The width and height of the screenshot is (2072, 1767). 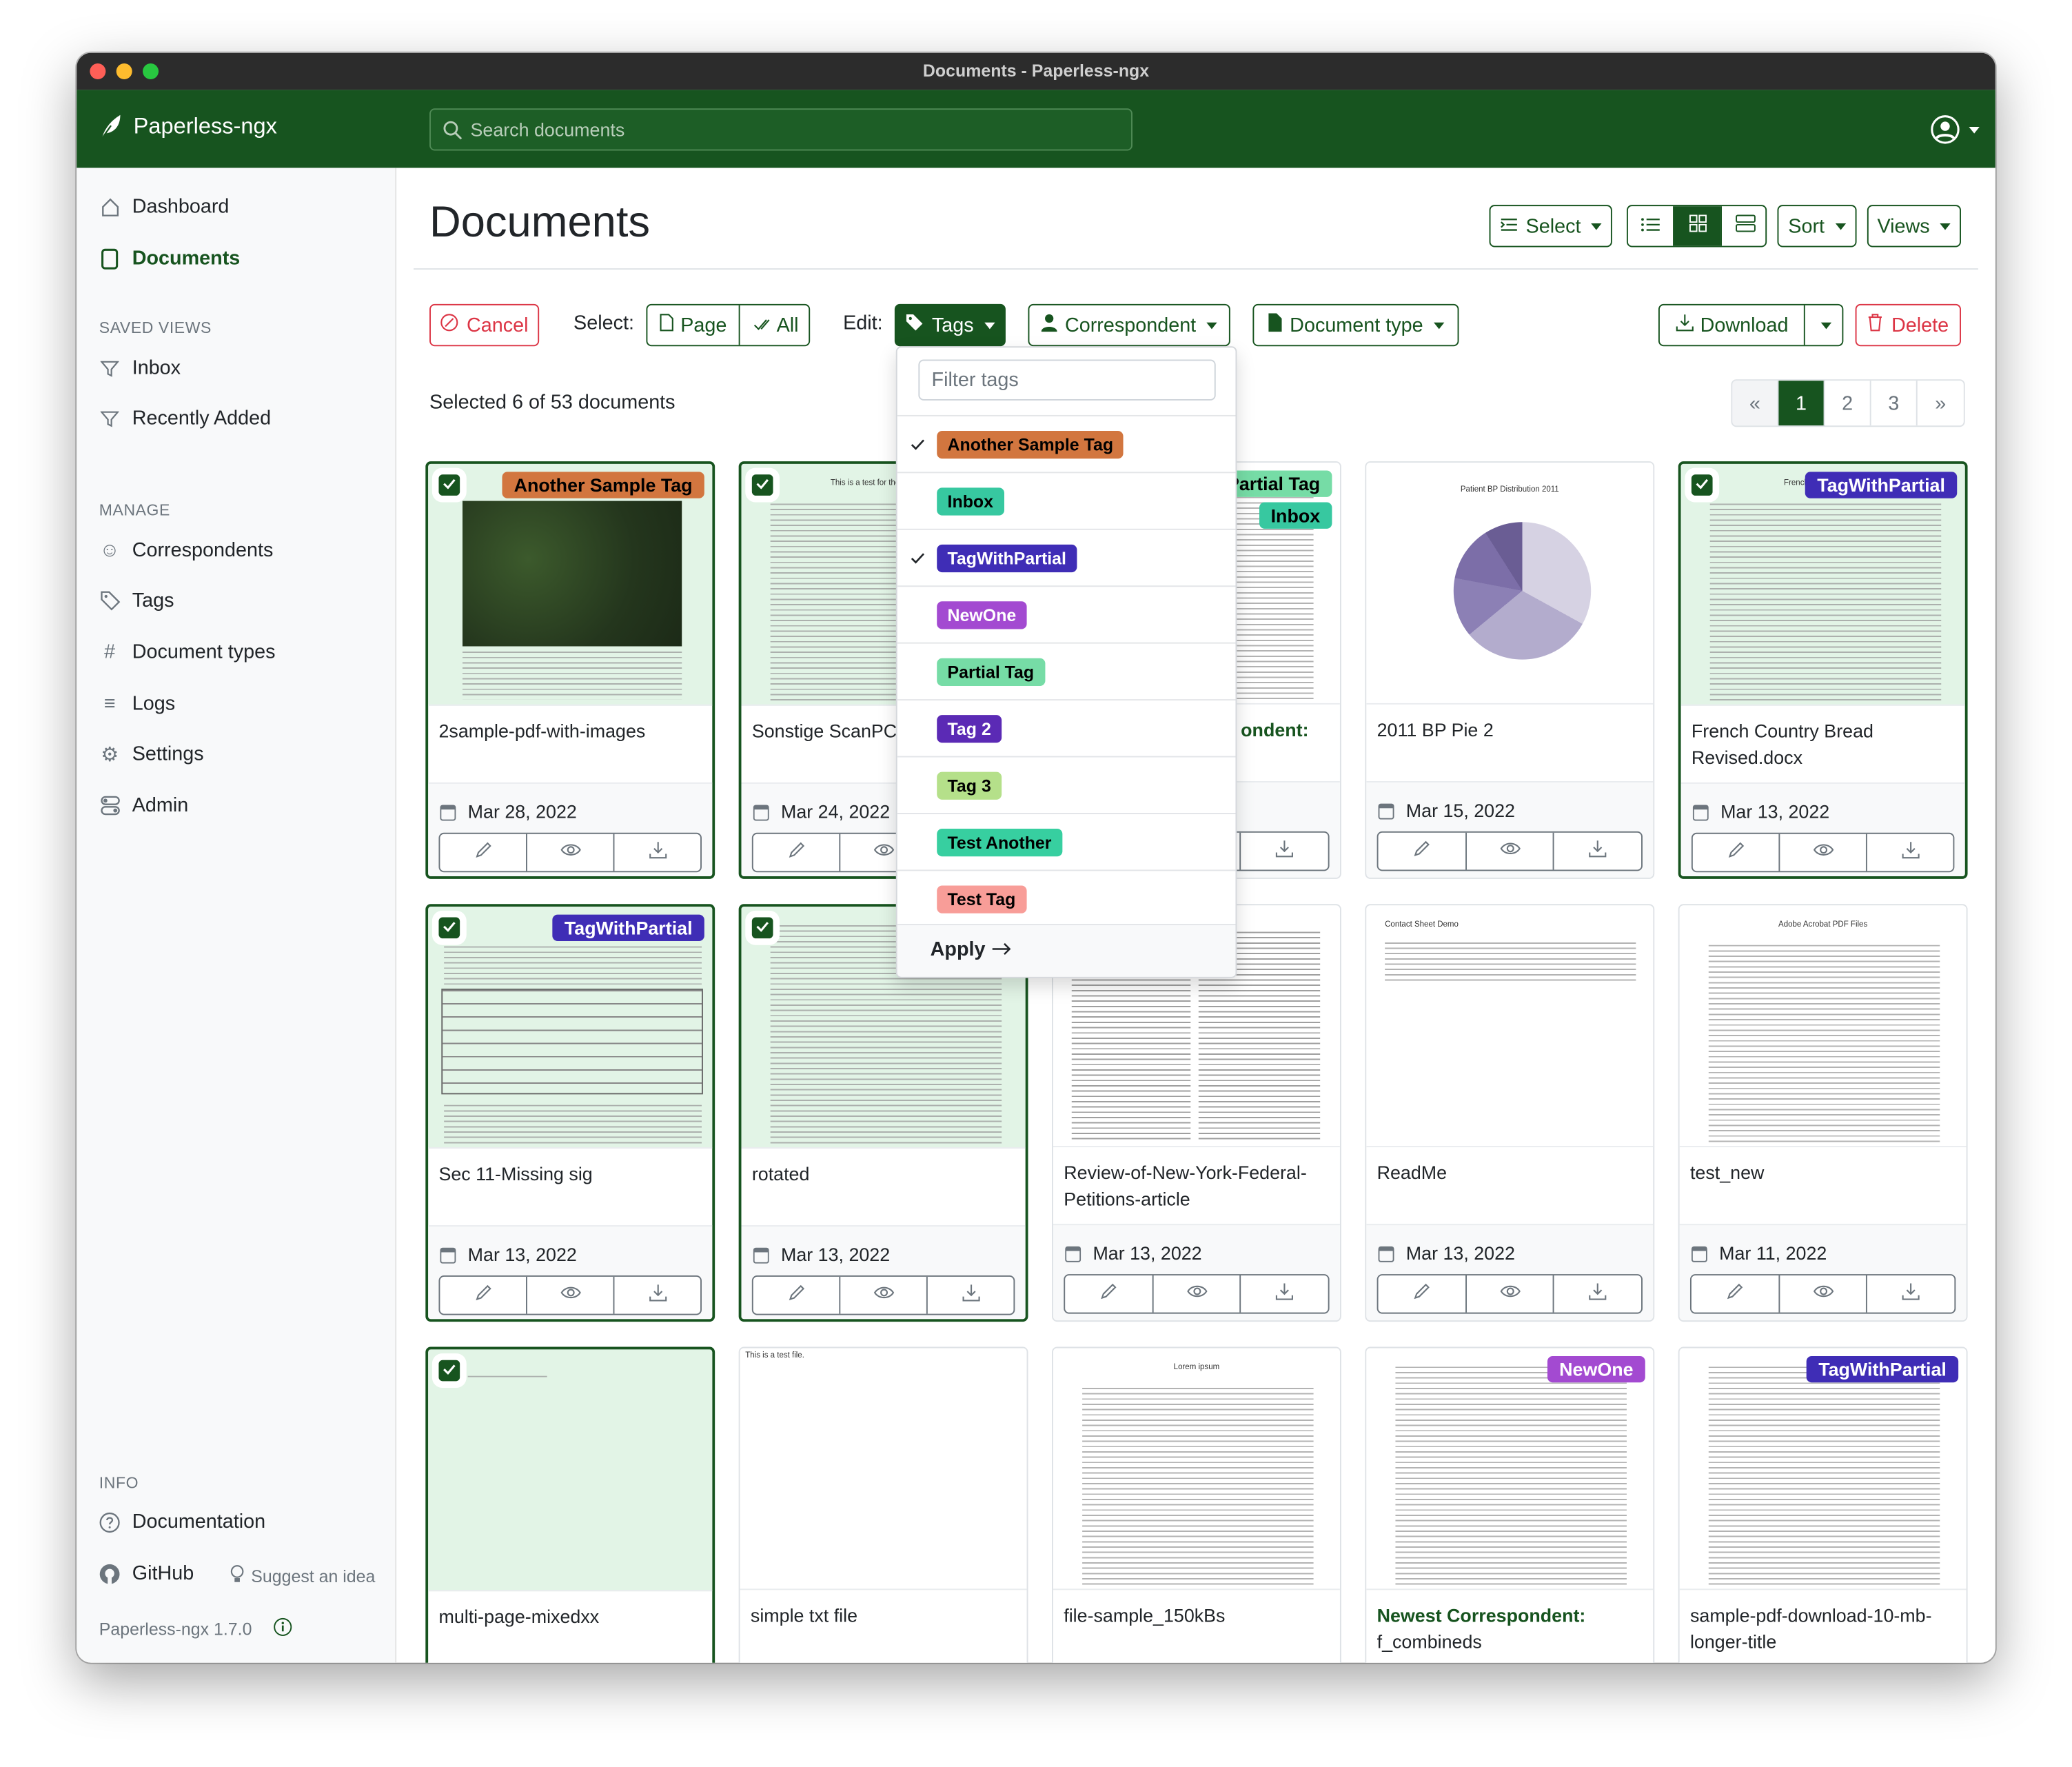 What do you see at coordinates (1941, 404) in the screenshot?
I see `pagination-next: »` at bounding box center [1941, 404].